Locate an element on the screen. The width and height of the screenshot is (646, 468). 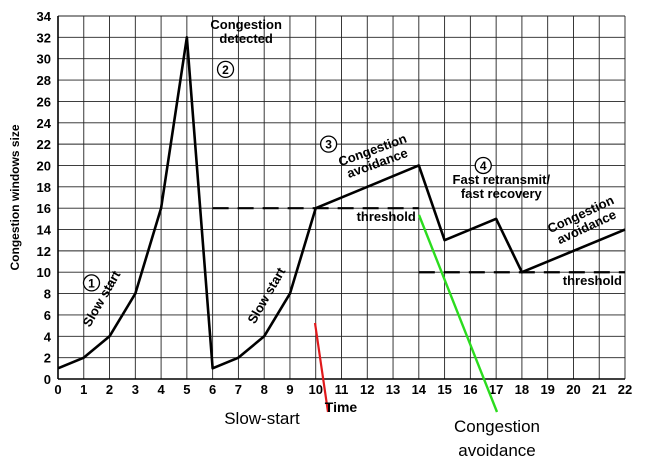
y-tick-label: 32 is located at coordinates (44, 37).